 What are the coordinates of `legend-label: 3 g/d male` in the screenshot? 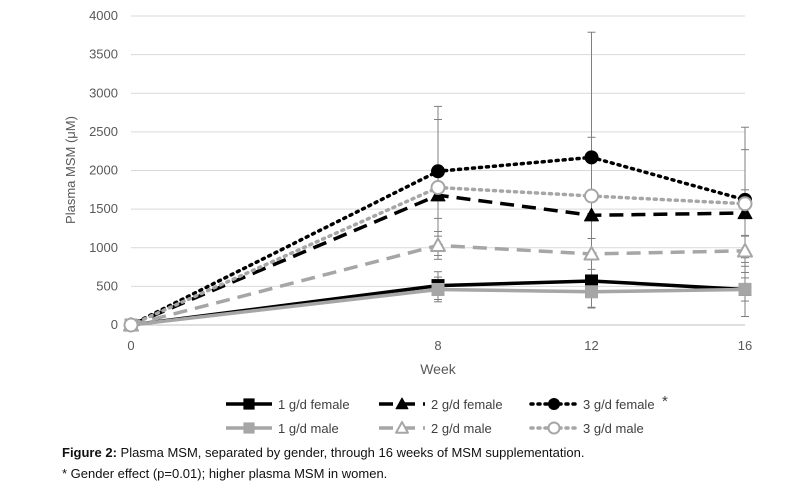 It's located at (613, 428).